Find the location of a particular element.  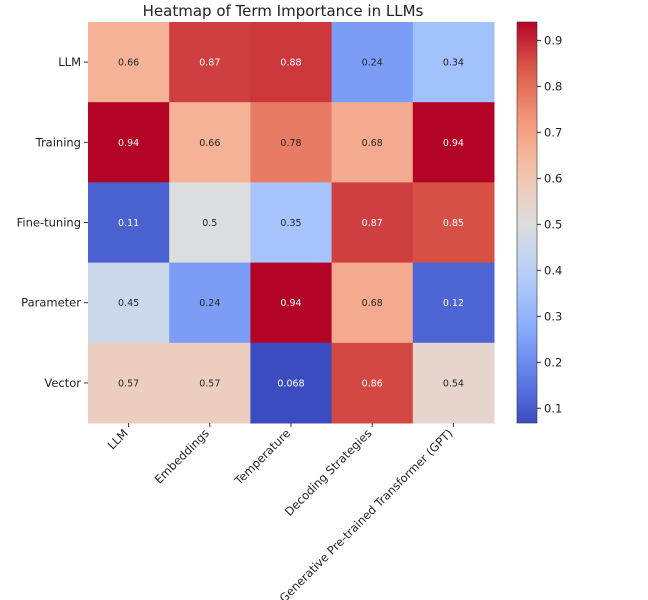

cell-value-label: 0.11 is located at coordinates (128, 223).